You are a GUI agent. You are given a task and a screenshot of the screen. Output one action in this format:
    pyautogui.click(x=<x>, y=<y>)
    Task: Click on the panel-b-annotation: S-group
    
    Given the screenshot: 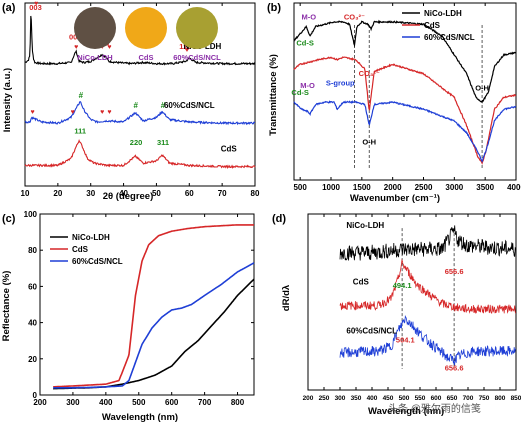 What is the action you would take?
    pyautogui.click(x=340, y=83)
    